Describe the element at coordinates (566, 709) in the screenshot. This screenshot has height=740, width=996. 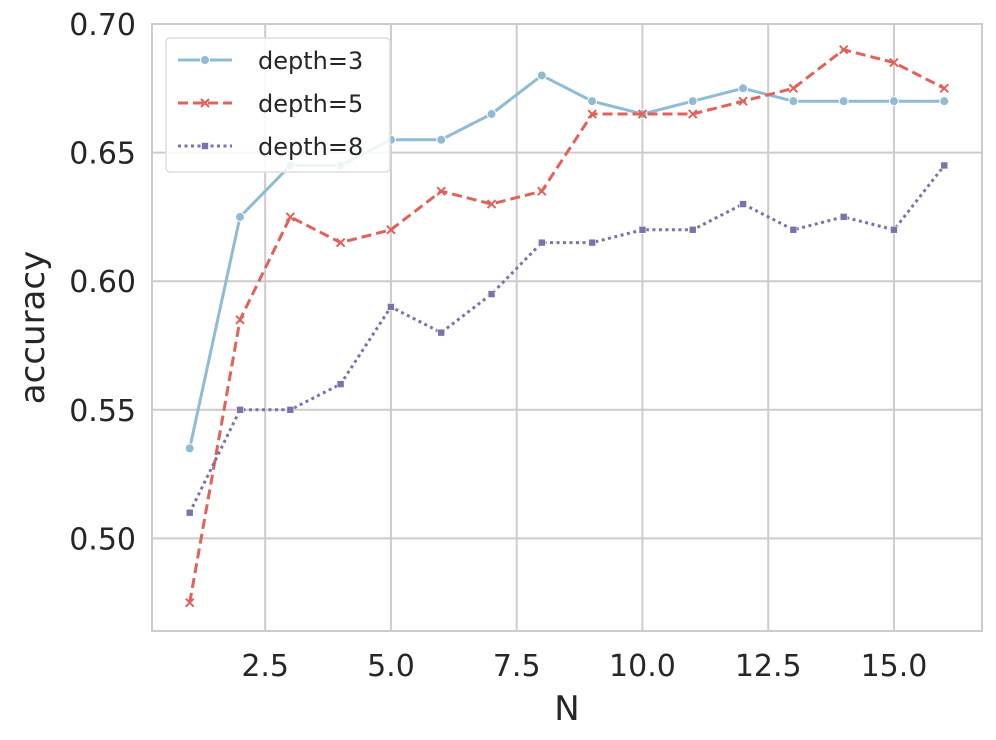
I see `x-axis-label: N` at that location.